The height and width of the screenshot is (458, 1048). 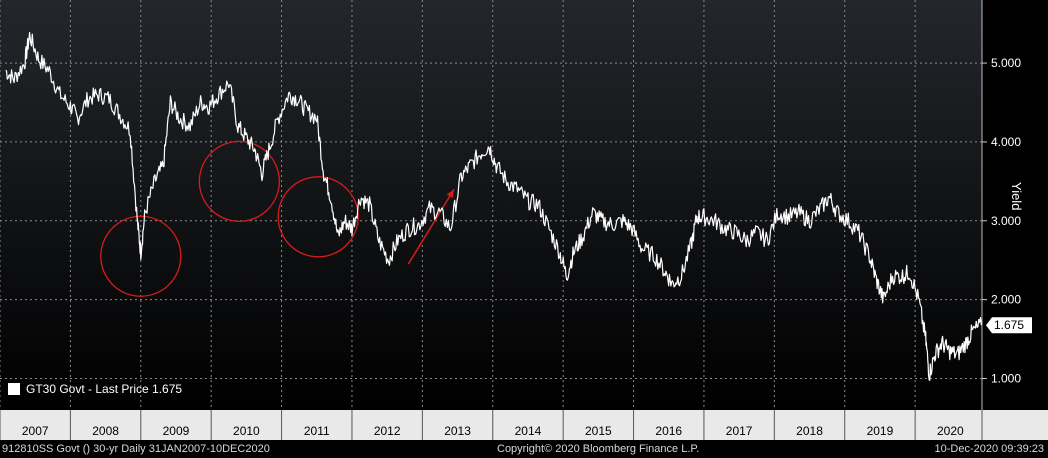 What do you see at coordinates (431, 226) in the screenshot?
I see `annotation-arrow-shaft` at bounding box center [431, 226].